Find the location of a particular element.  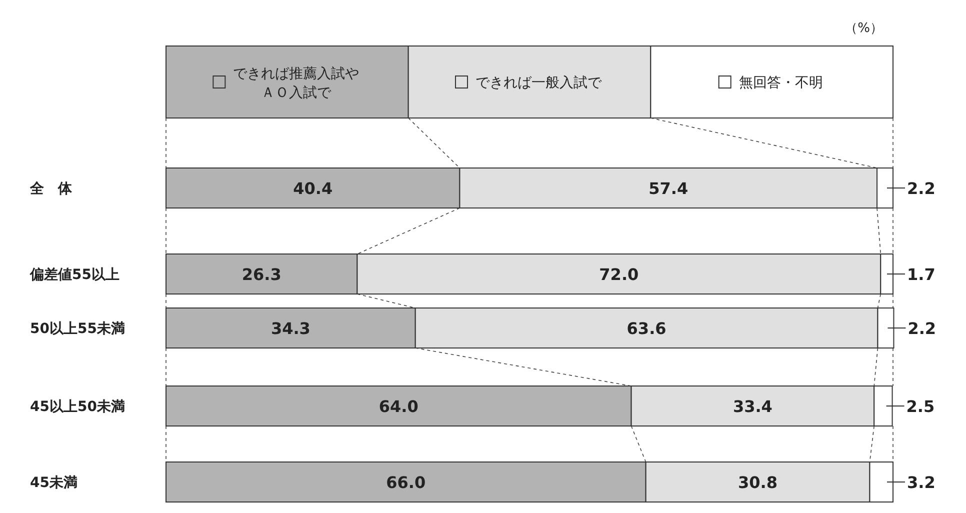

y-tick-label: 偏差値55以上 is located at coordinates (74, 275).